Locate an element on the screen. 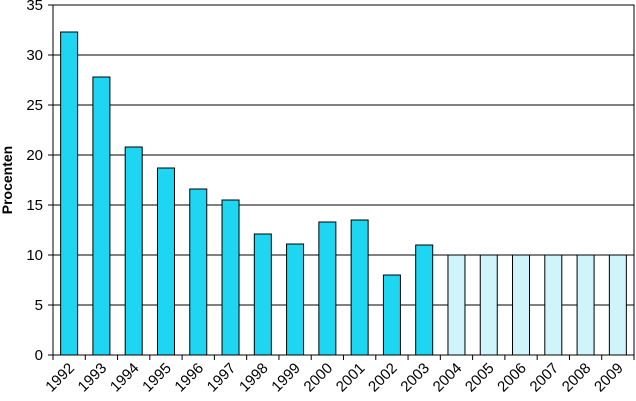 The height and width of the screenshot is (401, 636). x-tick-label: 2008 is located at coordinates (577, 378).